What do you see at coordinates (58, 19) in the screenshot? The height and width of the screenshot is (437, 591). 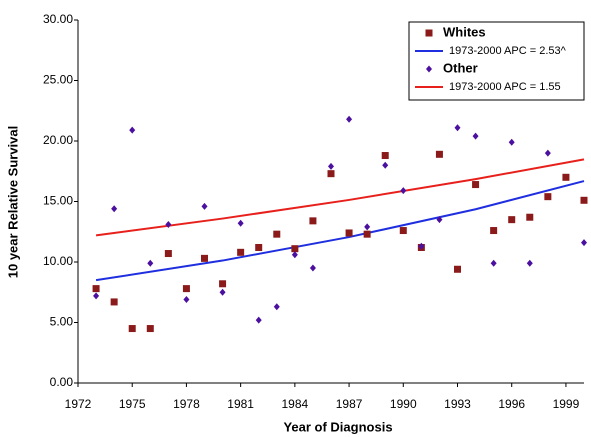 I see `y-tick-label: 30.00` at bounding box center [58, 19].